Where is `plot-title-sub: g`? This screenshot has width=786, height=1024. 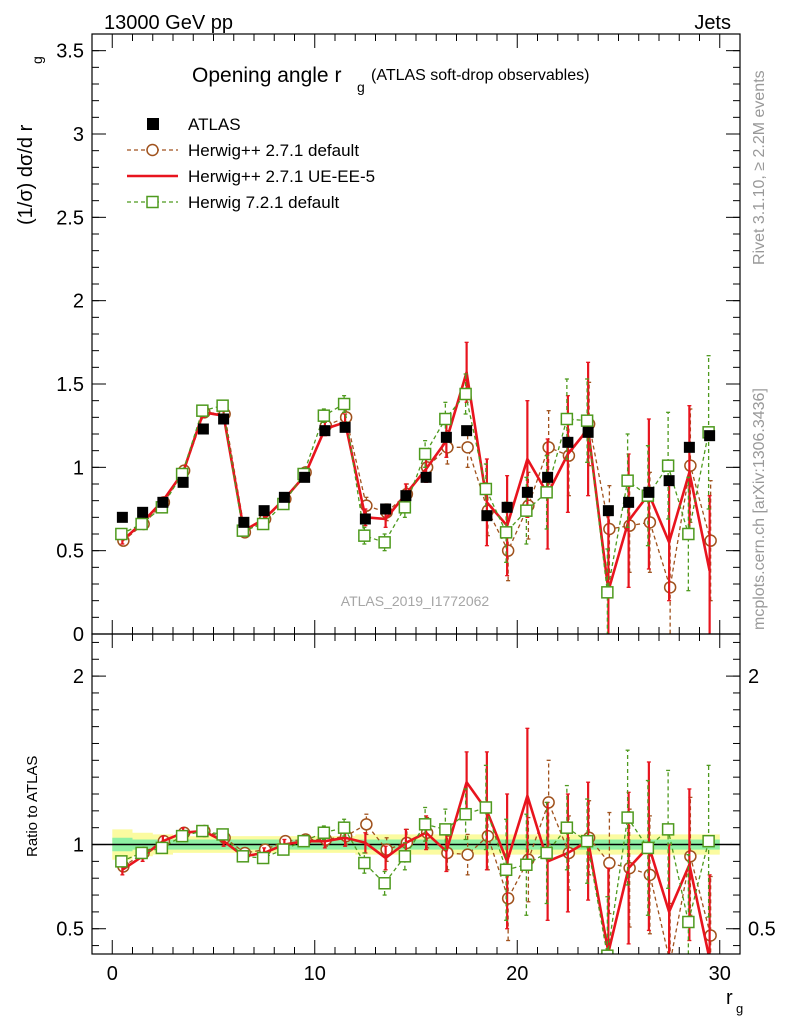
plot-title-sub: g is located at coordinates (361, 87).